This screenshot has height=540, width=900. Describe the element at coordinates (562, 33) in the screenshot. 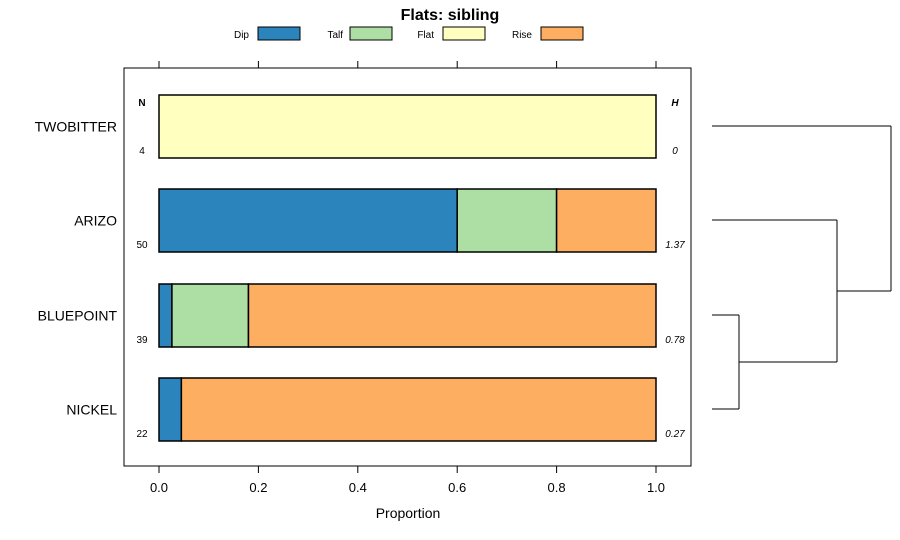

I see `legend-swatch-rise` at that location.